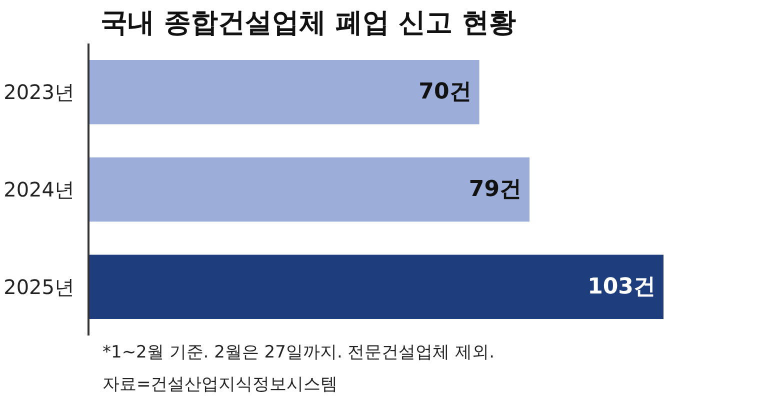 The image size is (773, 399). Describe the element at coordinates (495, 189) in the screenshot. I see `data-label: 79건` at that location.